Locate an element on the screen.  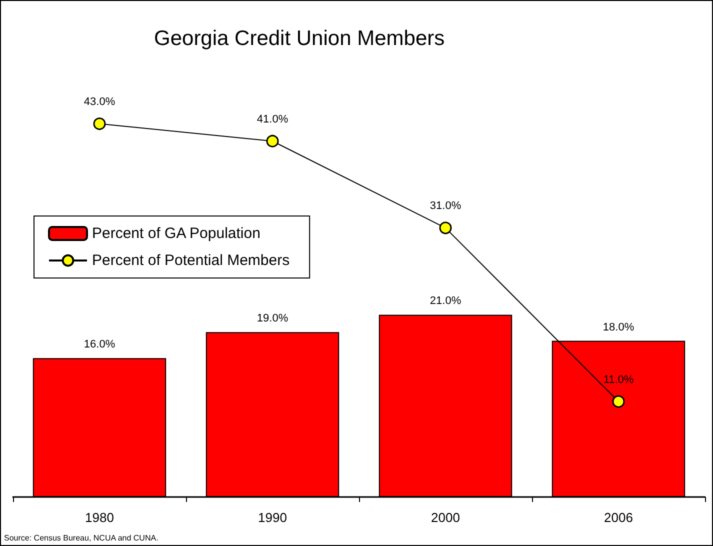
data-label: 41.0% is located at coordinates (272, 119).